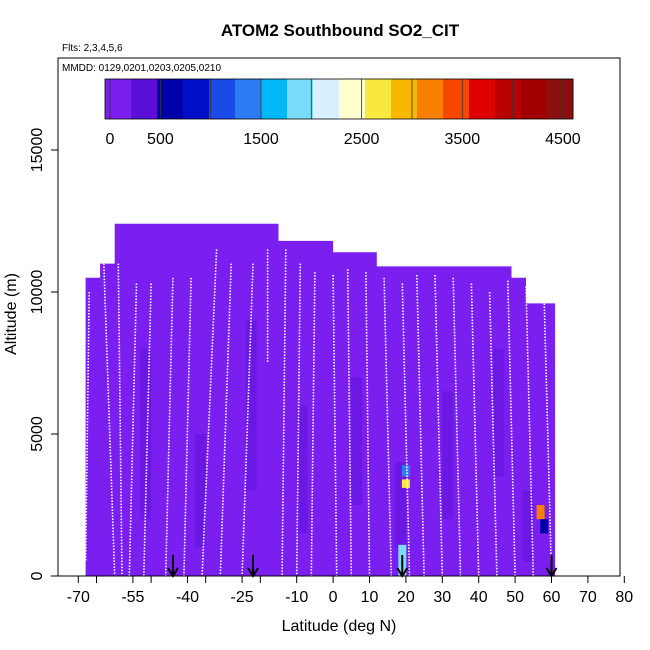 The image size is (650, 650). I want to click on colorbar: 0 500 1500 2500 3500 4500, so click(342, 113).